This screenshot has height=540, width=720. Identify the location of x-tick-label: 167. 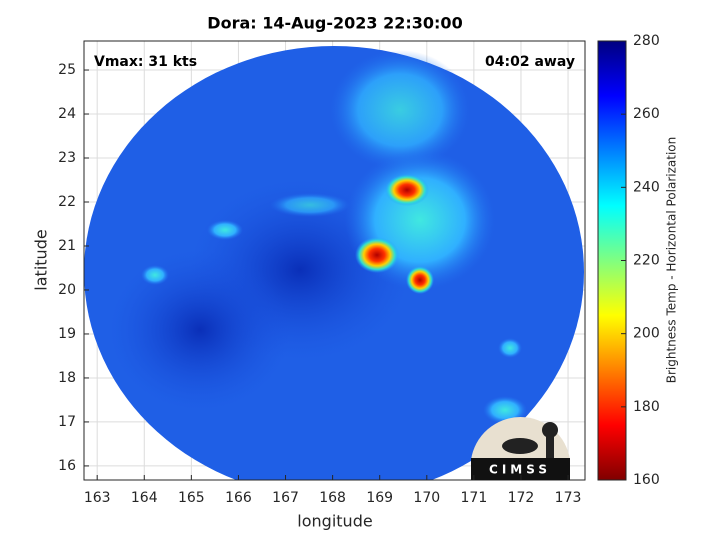
(285, 498).